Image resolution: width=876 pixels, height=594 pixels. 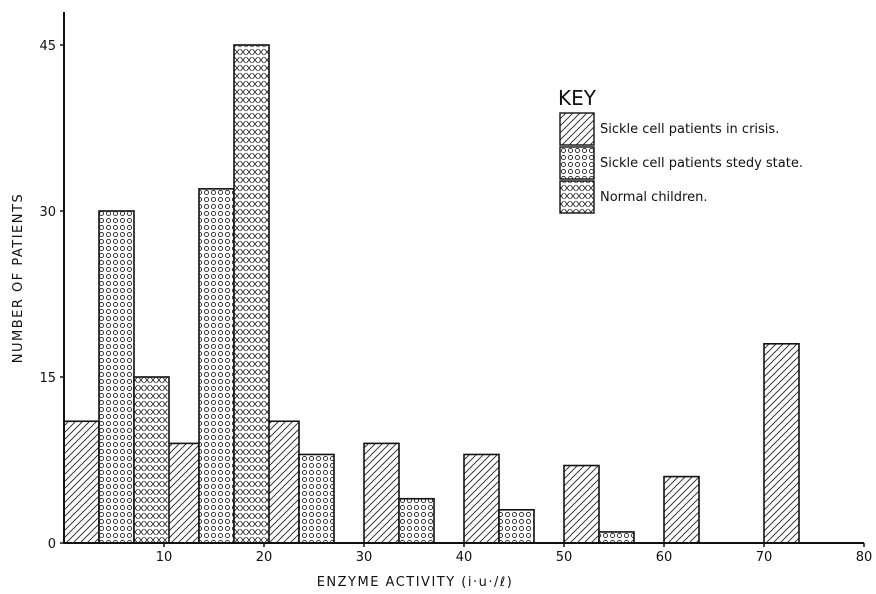 I want to click on bar-series1-bin50, so click(x=581, y=504).